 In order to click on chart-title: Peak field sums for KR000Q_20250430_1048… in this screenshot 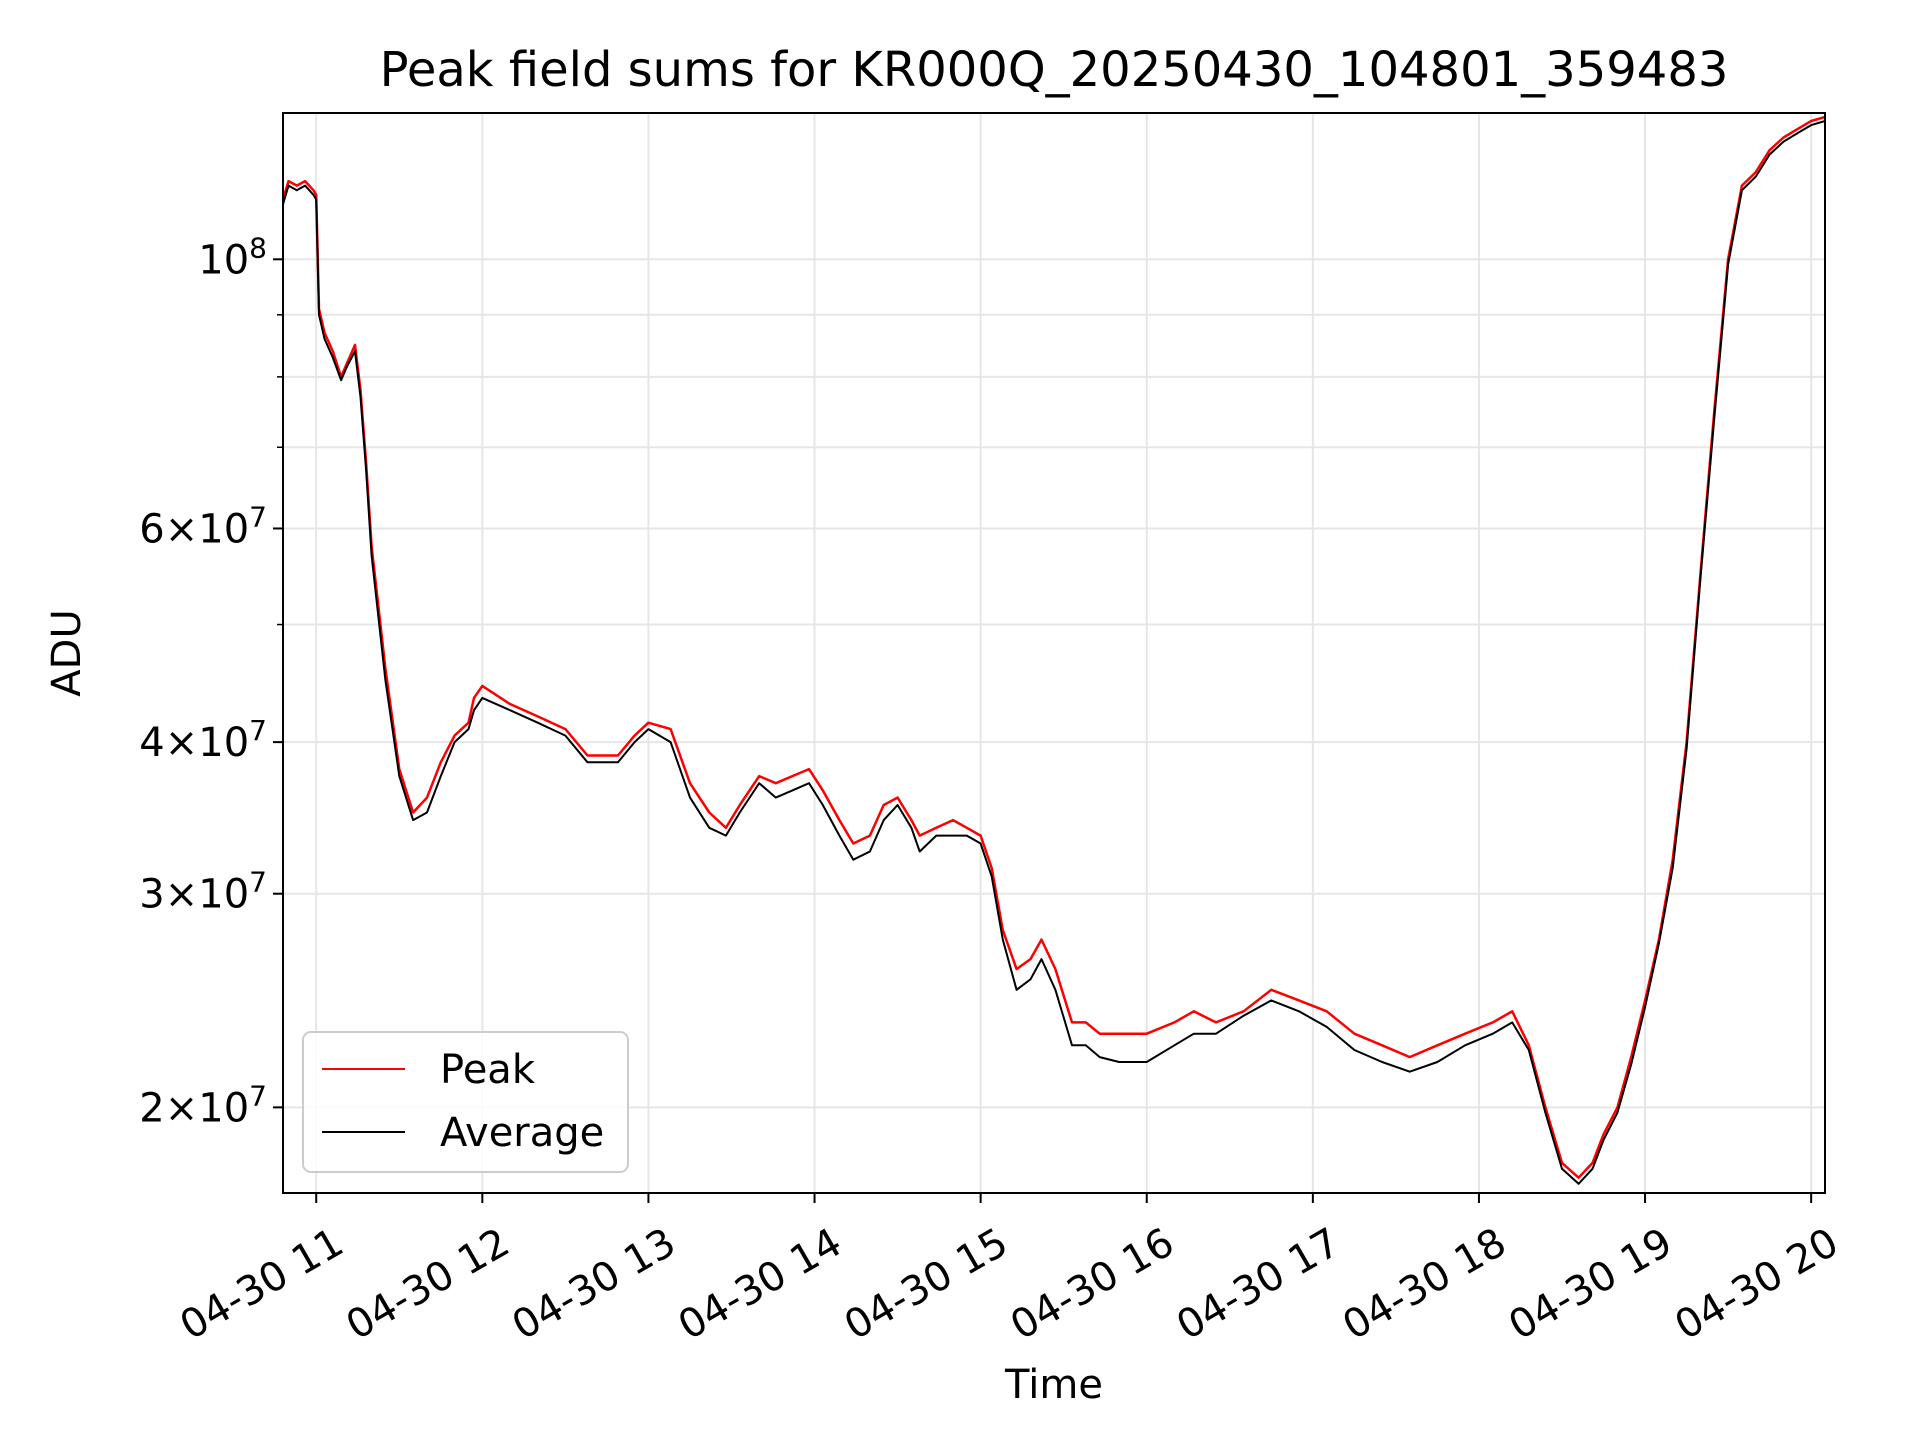, I will do `click(1054, 70)`.